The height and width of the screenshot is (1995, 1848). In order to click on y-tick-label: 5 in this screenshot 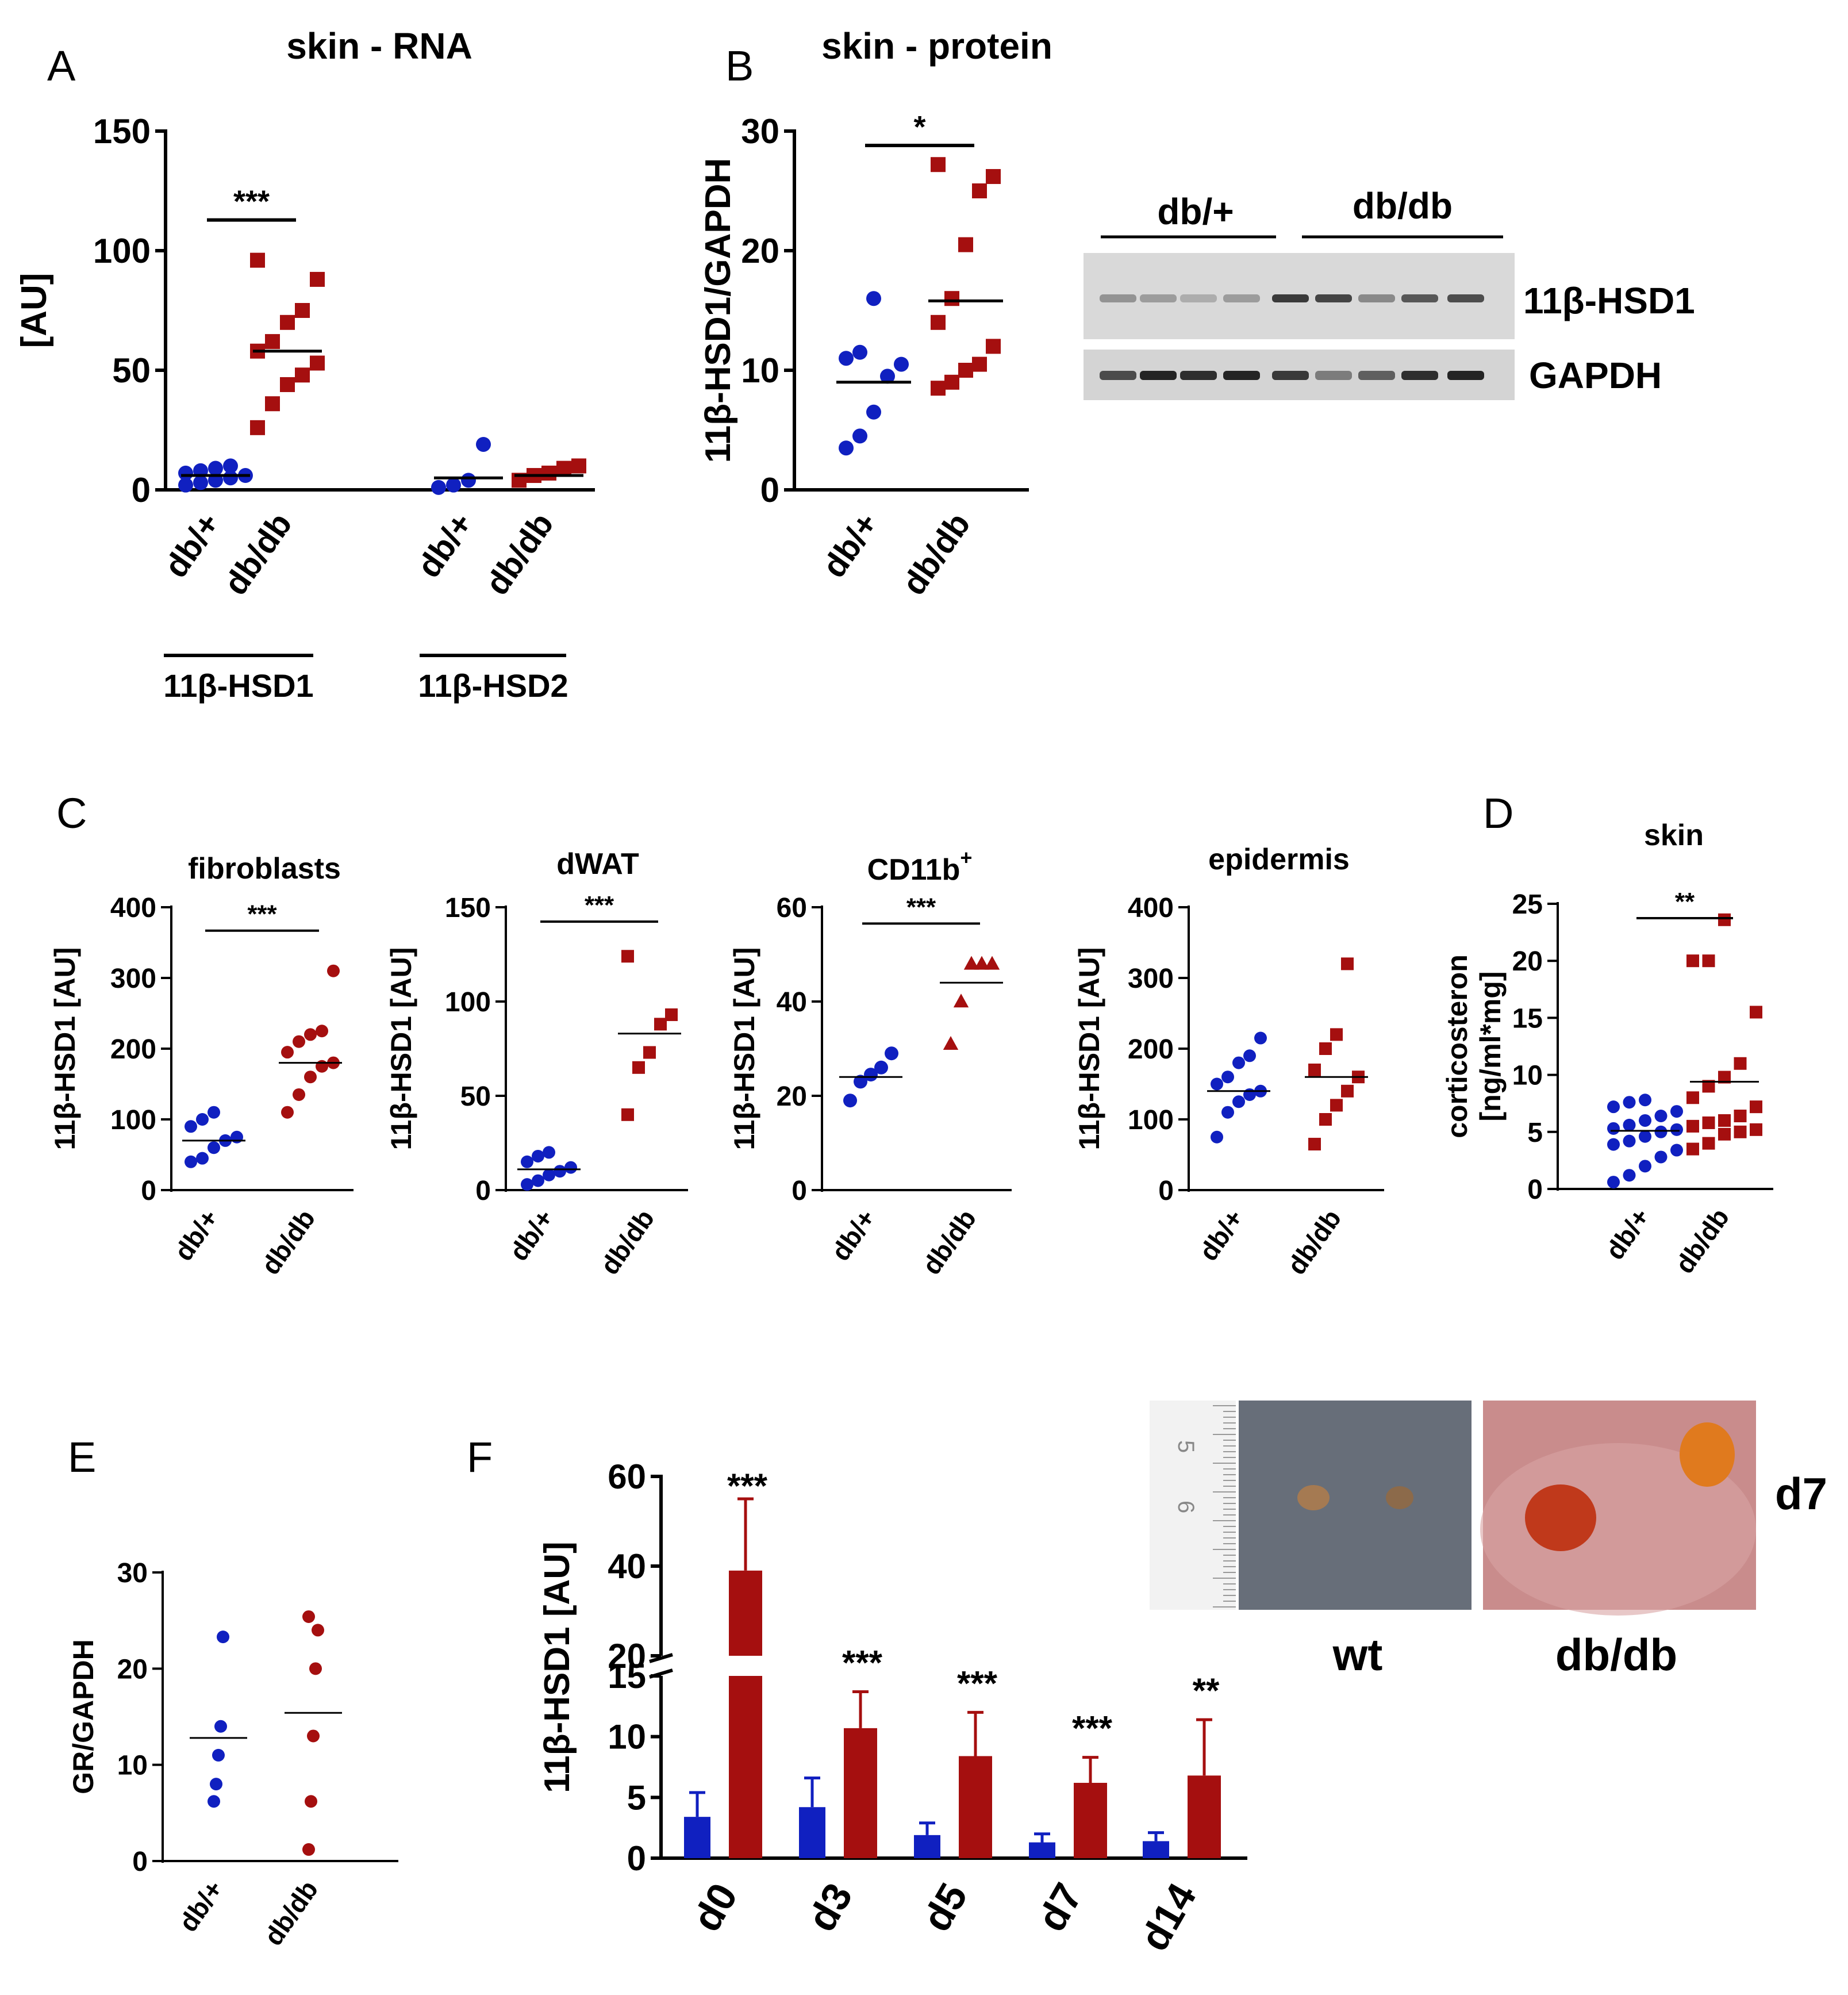, I will do `click(1535, 1133)`.